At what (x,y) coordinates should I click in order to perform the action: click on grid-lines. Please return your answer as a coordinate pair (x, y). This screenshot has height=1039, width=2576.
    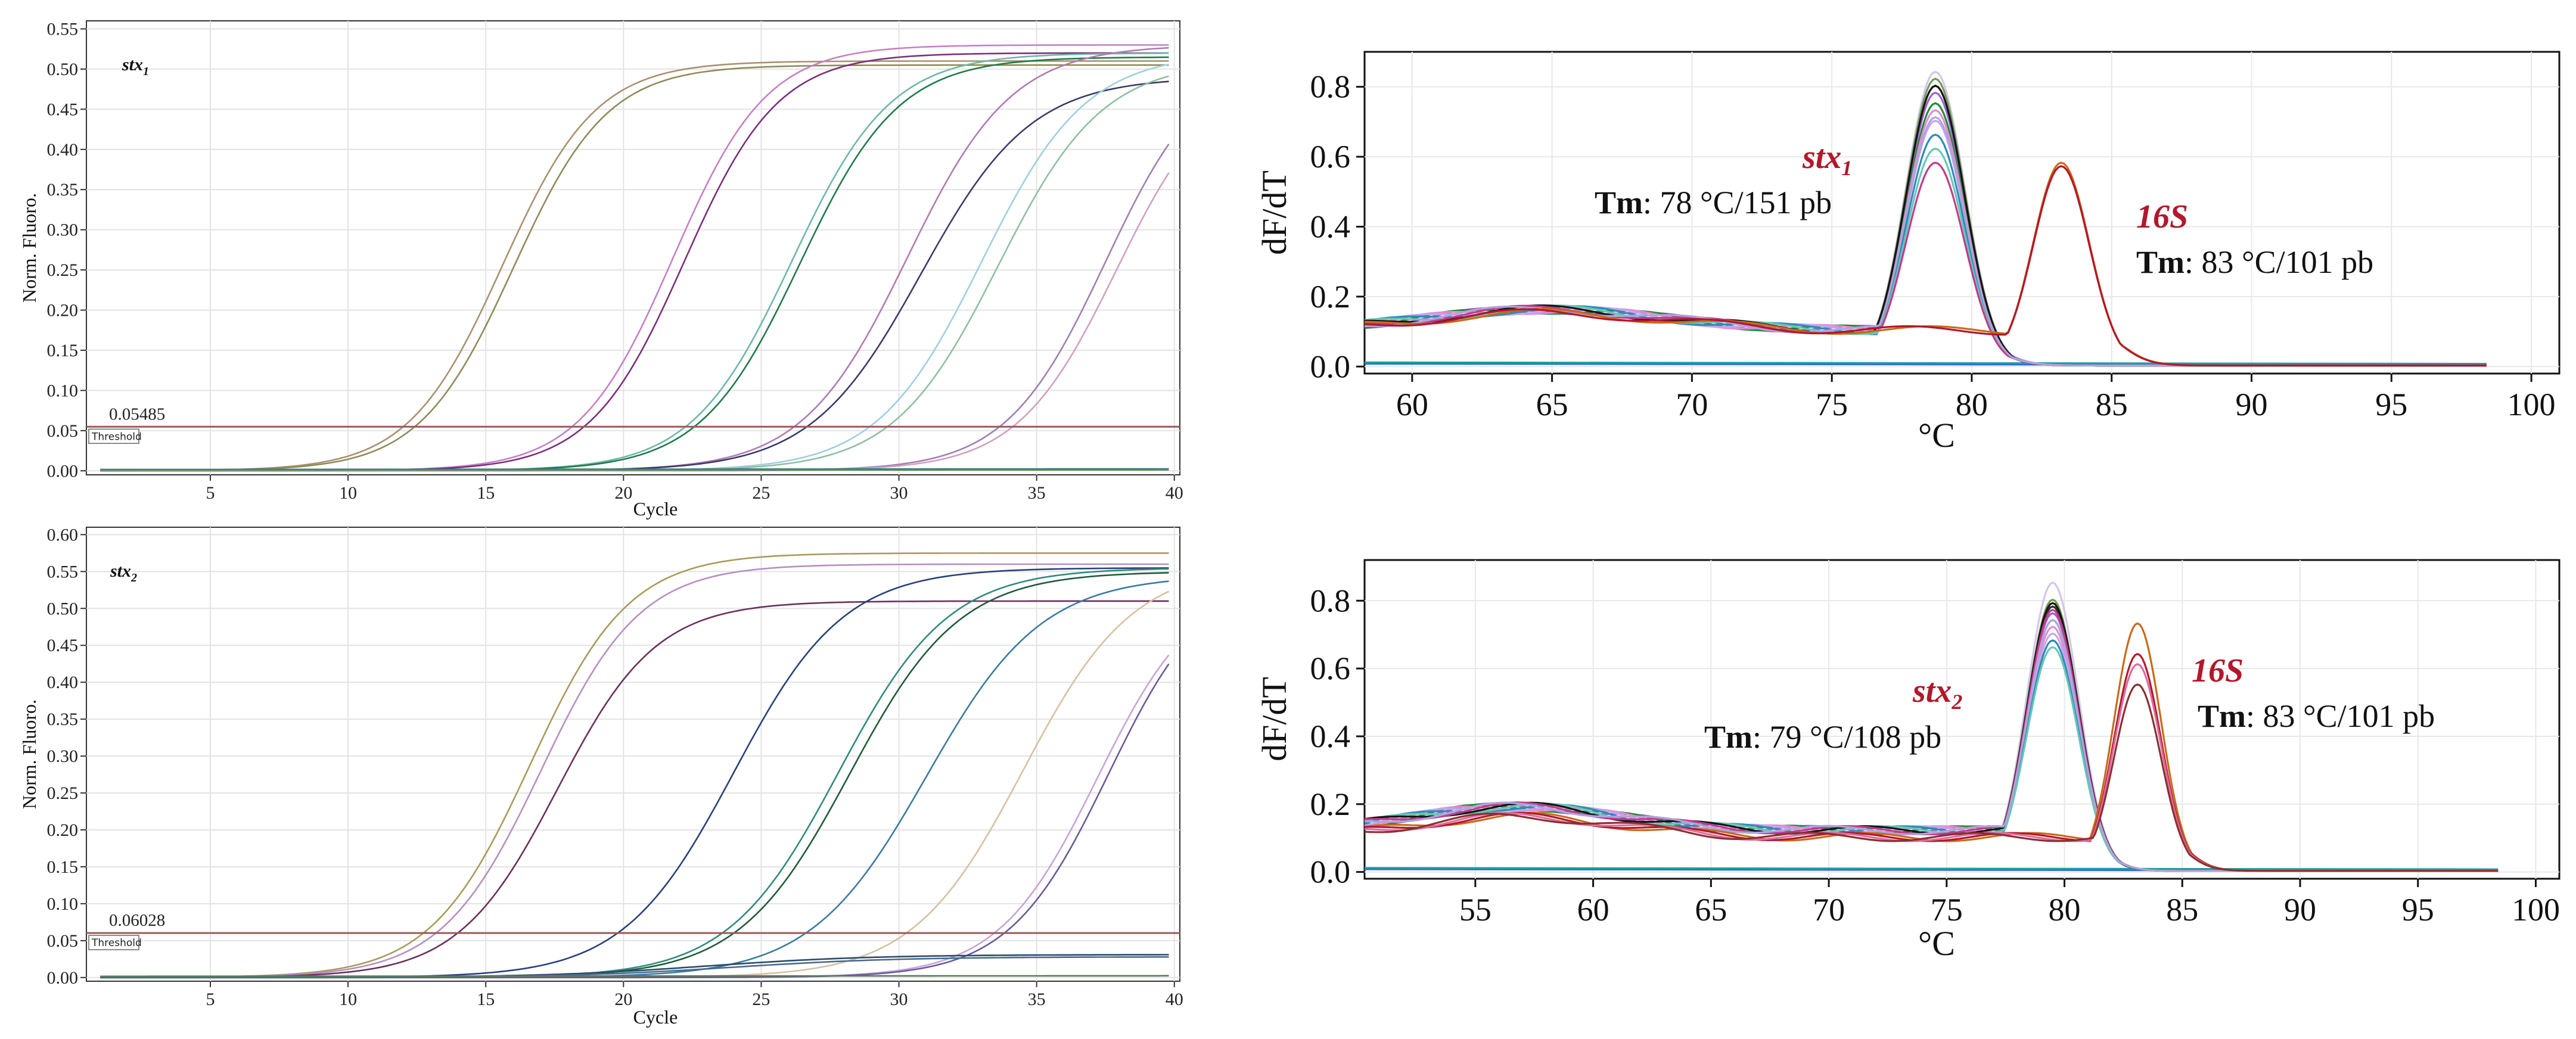
    Looking at the image, I should click on (1962, 719).